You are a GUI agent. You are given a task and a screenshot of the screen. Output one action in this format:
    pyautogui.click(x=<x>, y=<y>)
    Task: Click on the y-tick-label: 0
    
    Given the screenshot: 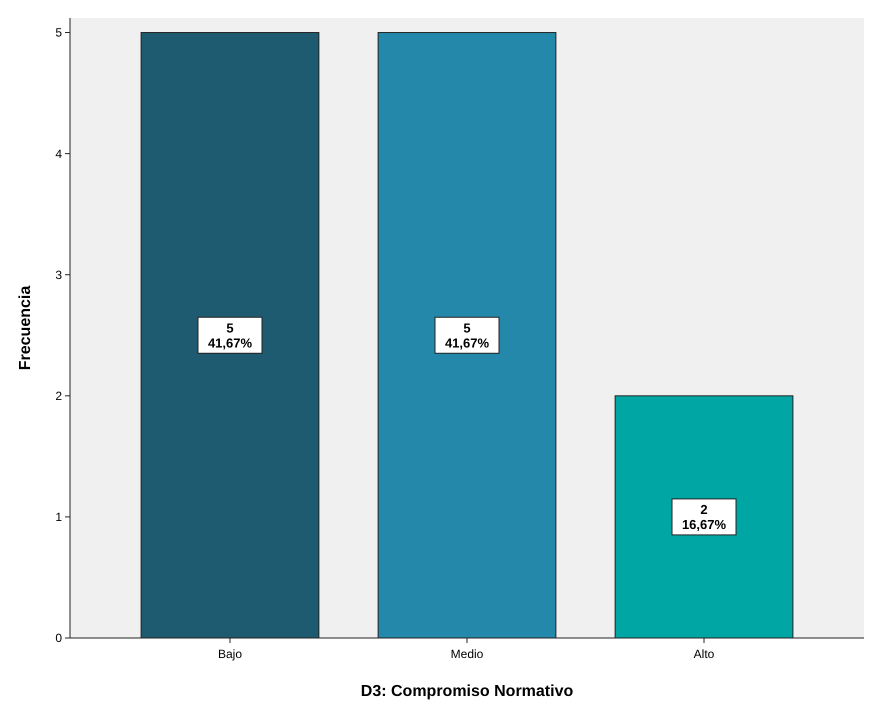 What is the action you would take?
    pyautogui.click(x=58, y=638)
    